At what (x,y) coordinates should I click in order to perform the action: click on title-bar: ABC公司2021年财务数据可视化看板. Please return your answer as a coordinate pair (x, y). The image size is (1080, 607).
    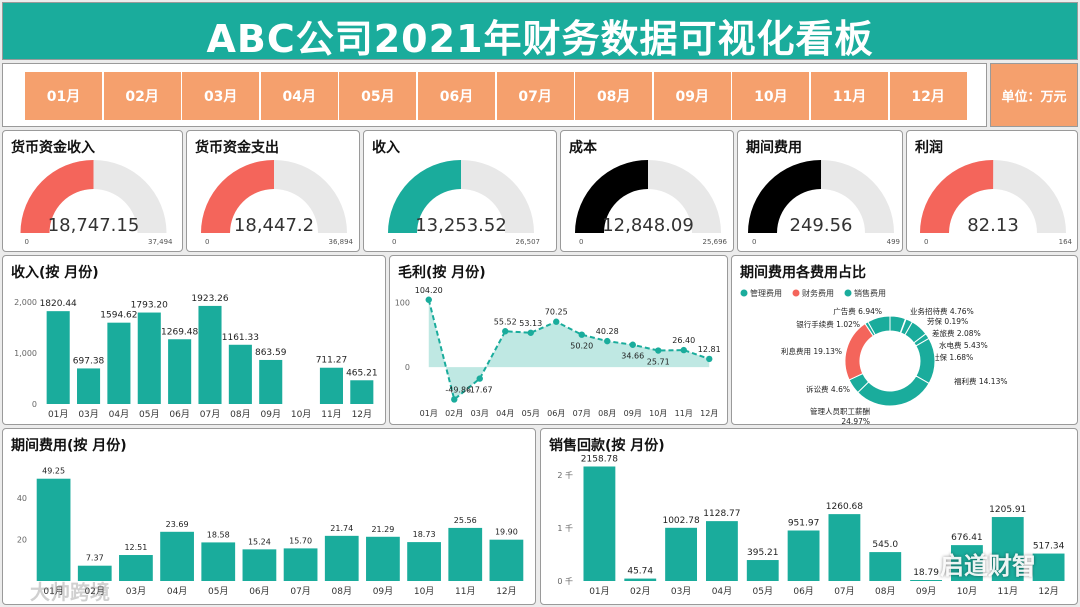
    Looking at the image, I should click on (540, 31).